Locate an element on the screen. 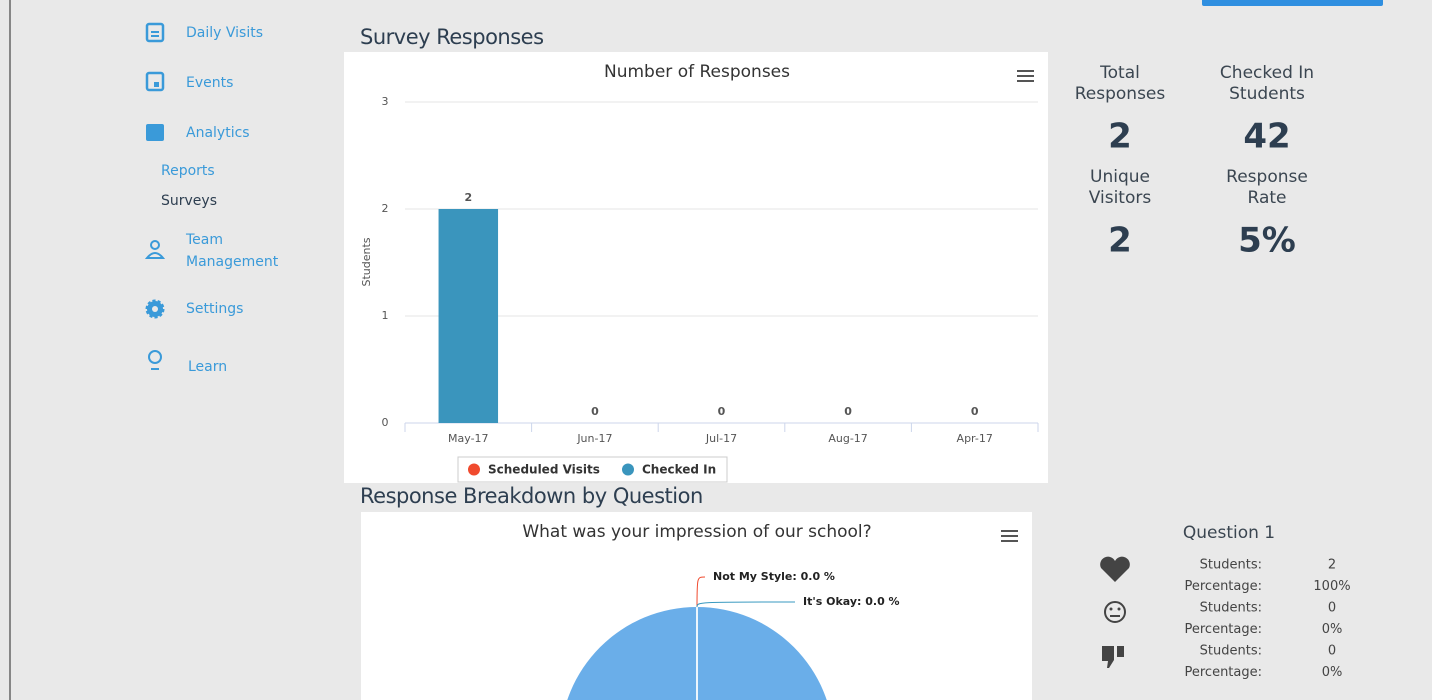  stat-value: 42 is located at coordinates (1266, 137).